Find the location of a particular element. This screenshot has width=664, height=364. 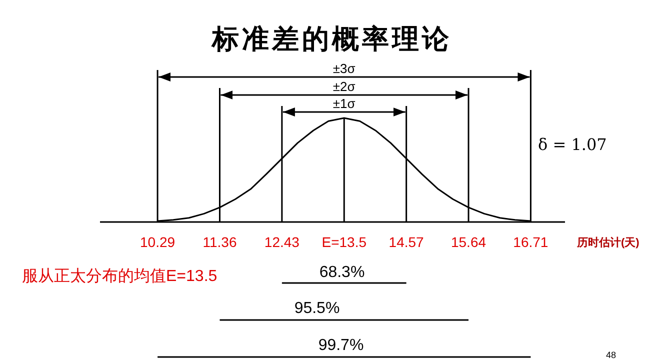

title: 标准差的概率理论 is located at coordinates (332, 39).